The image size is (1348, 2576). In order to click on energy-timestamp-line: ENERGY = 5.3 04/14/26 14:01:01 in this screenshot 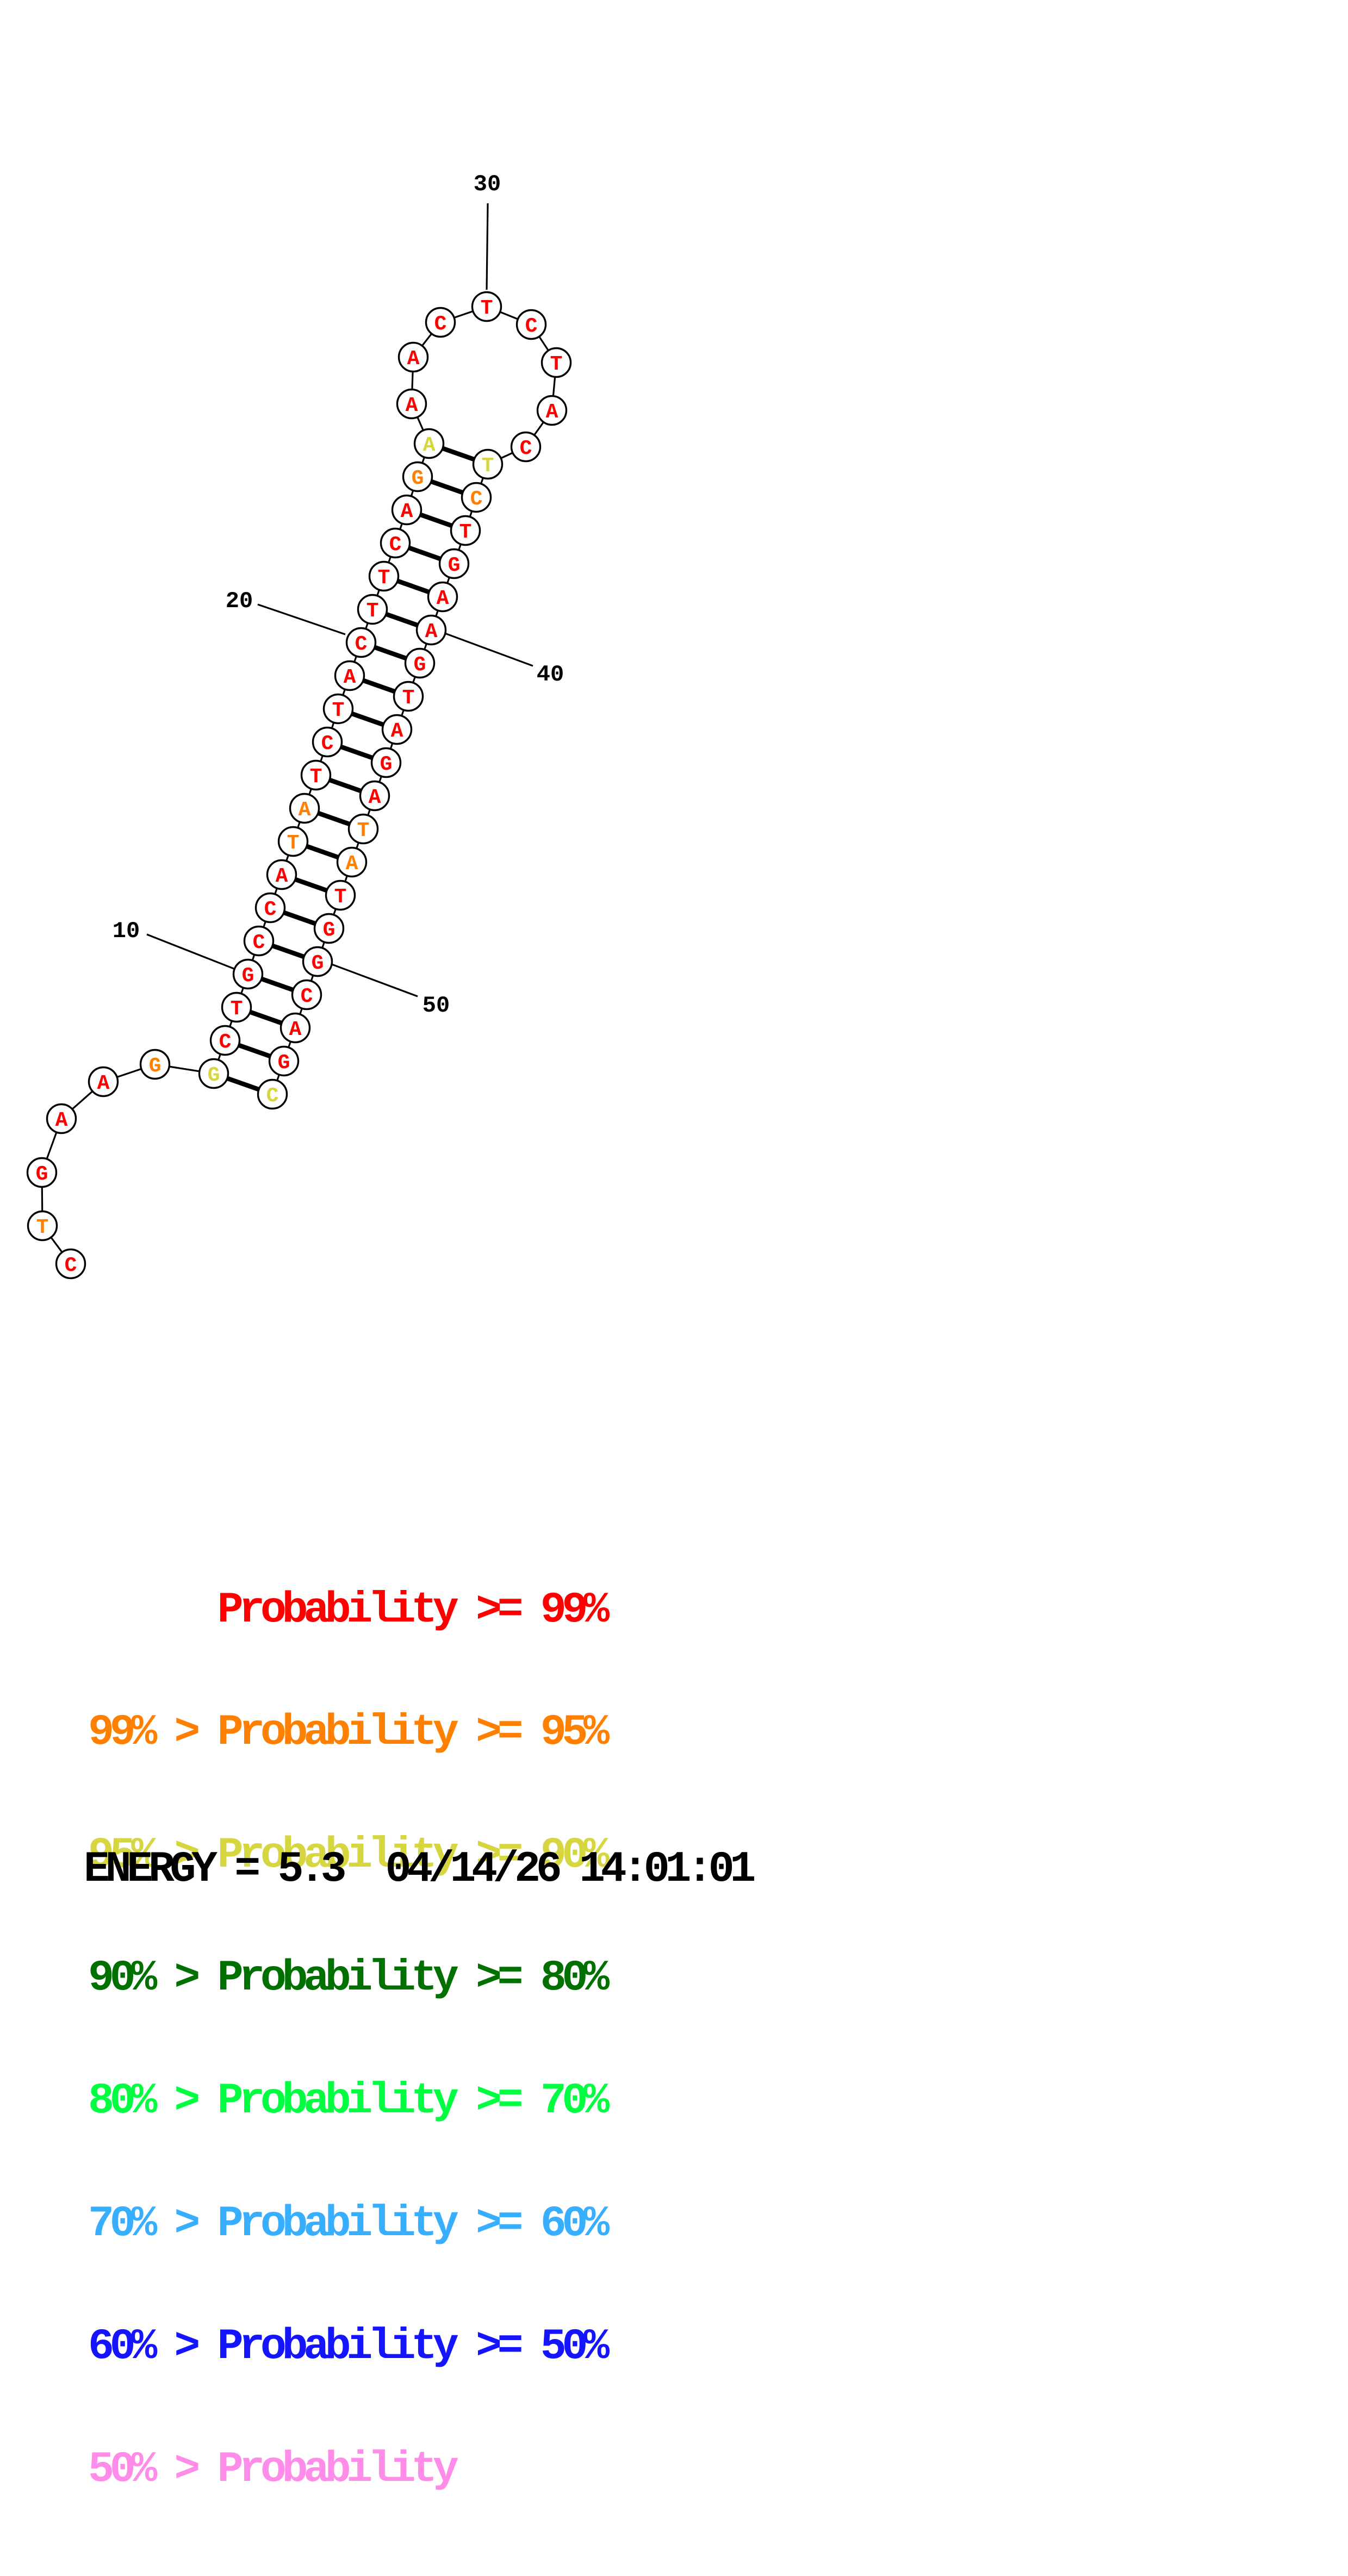, I will do `click(420, 1870)`.